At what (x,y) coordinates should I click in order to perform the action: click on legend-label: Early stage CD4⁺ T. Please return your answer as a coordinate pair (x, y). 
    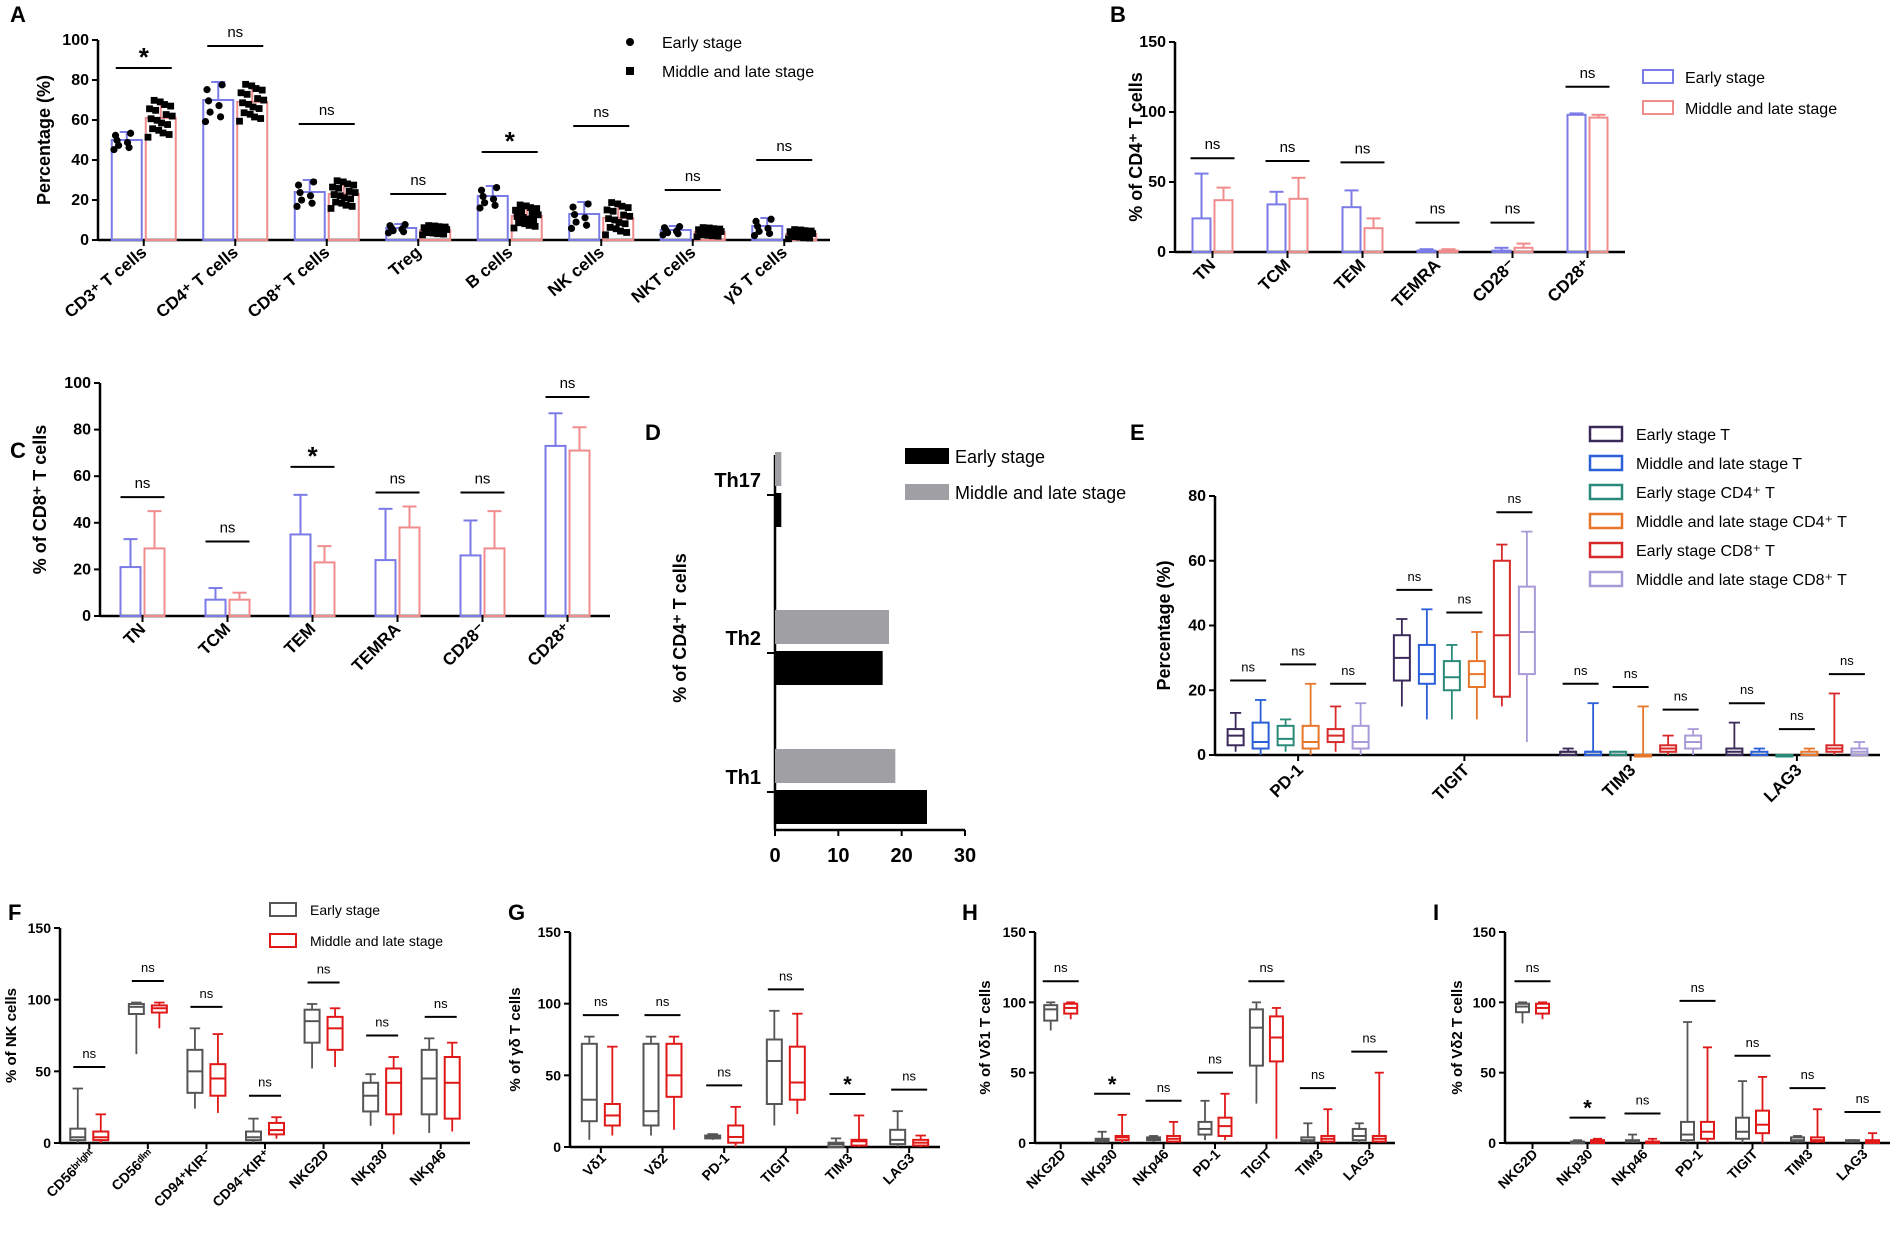
    Looking at the image, I should click on (1705, 493).